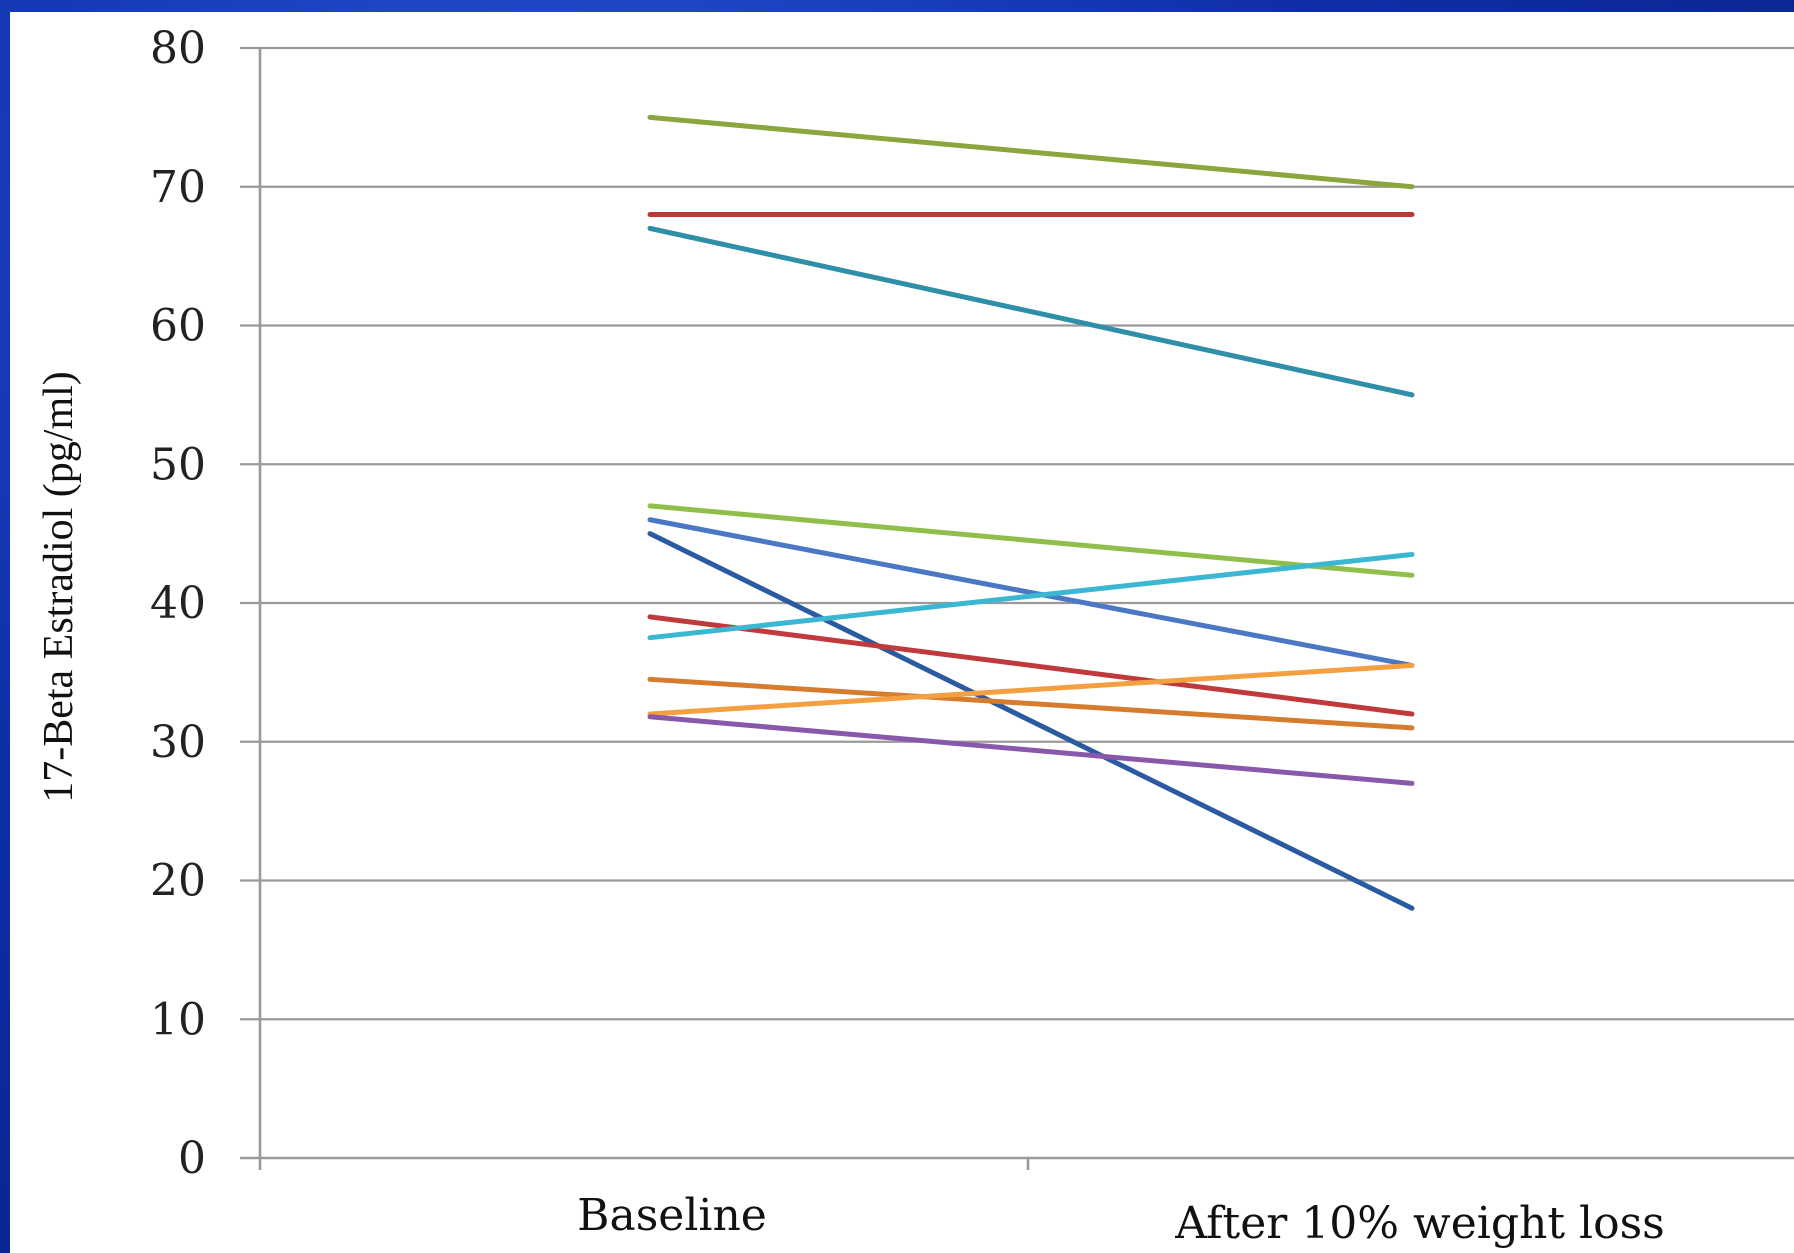 This screenshot has width=1794, height=1253. Describe the element at coordinates (59, 587) in the screenshot. I see `y-axis-title: 17-Beta Estradiol (pg/ml)` at that location.